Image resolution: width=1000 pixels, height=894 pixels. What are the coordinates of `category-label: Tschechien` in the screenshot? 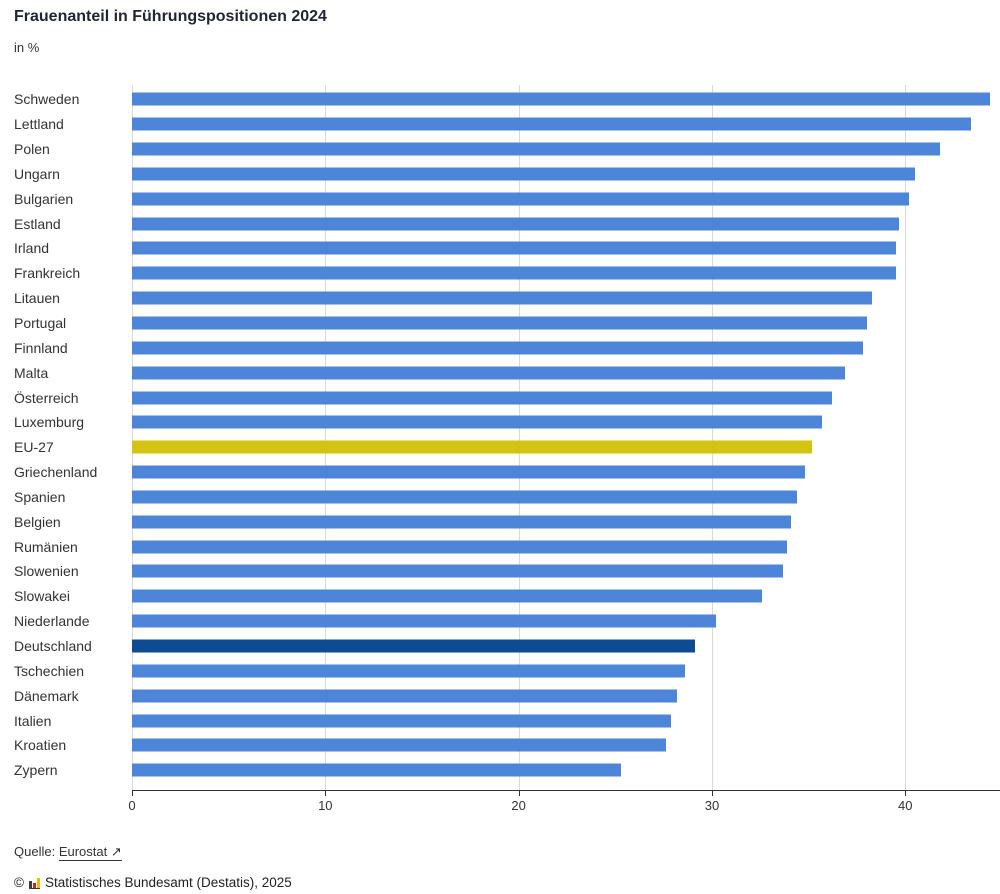 It's located at (49, 670).